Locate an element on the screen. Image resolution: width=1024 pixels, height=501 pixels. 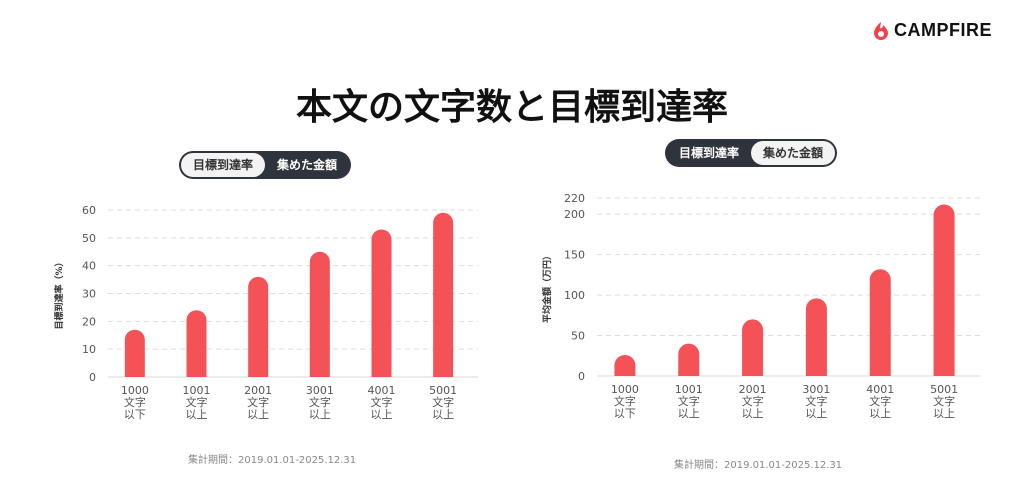
y-tick-label: 10 is located at coordinates (89, 349).